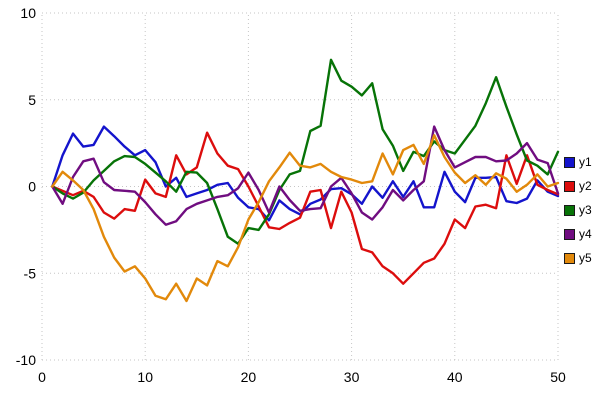 Image resolution: width=600 pixels, height=400 pixels. Describe the element at coordinates (30, 273) in the screenshot. I see `y-tick-label: -5` at that location.